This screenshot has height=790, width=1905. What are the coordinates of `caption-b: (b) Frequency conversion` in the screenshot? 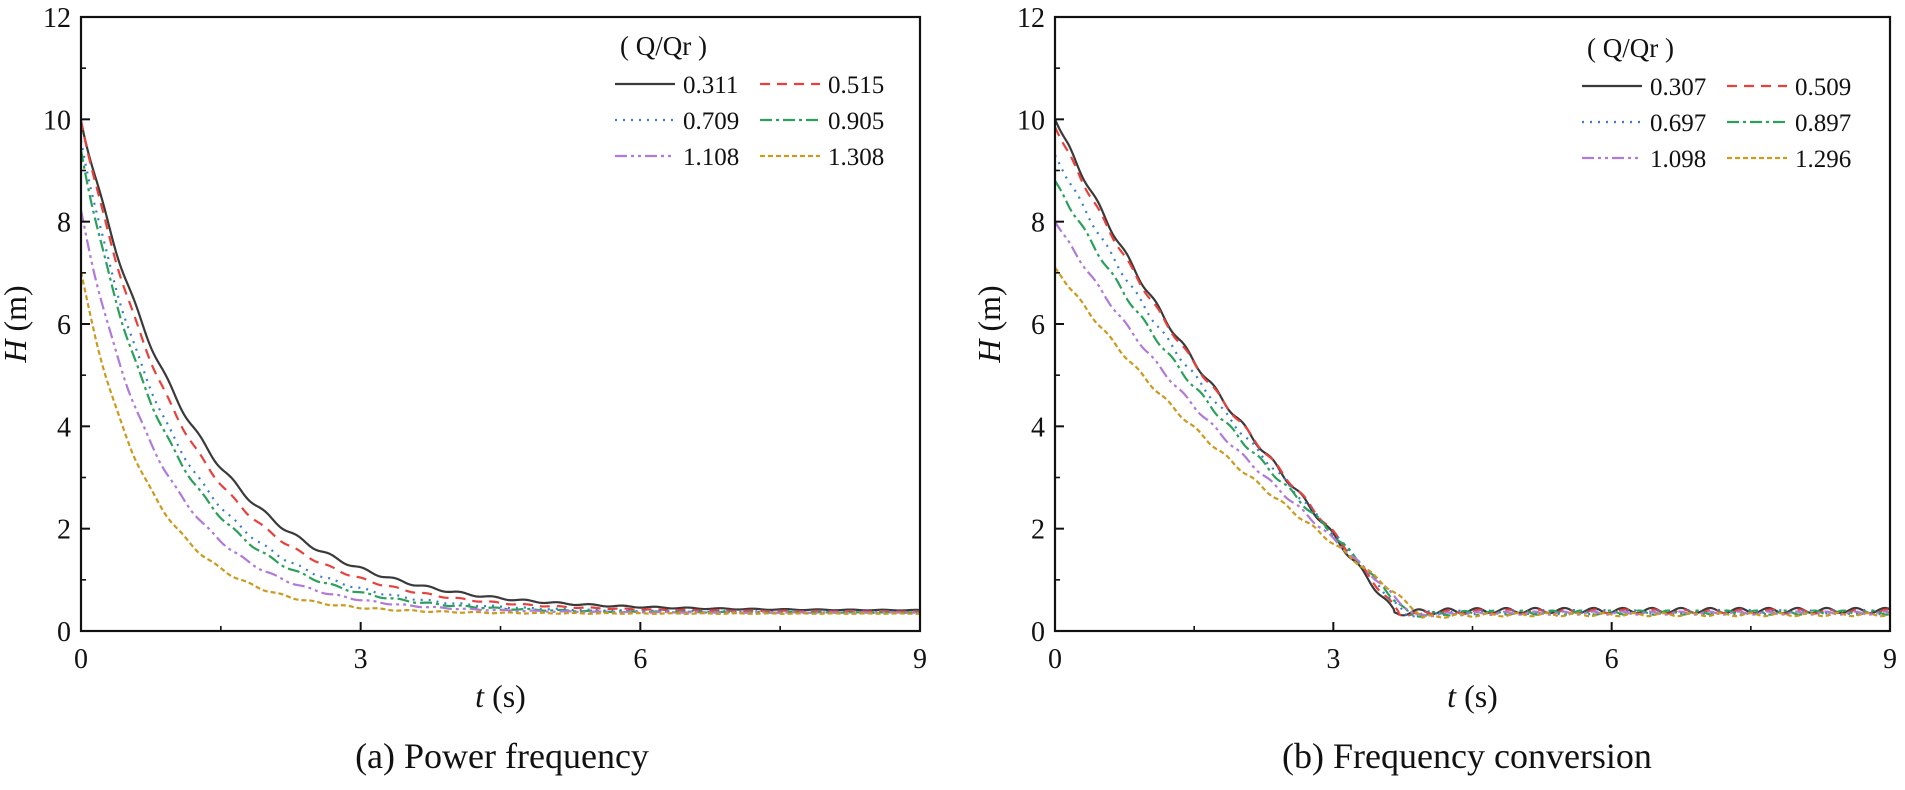 It's located at (1467, 756).